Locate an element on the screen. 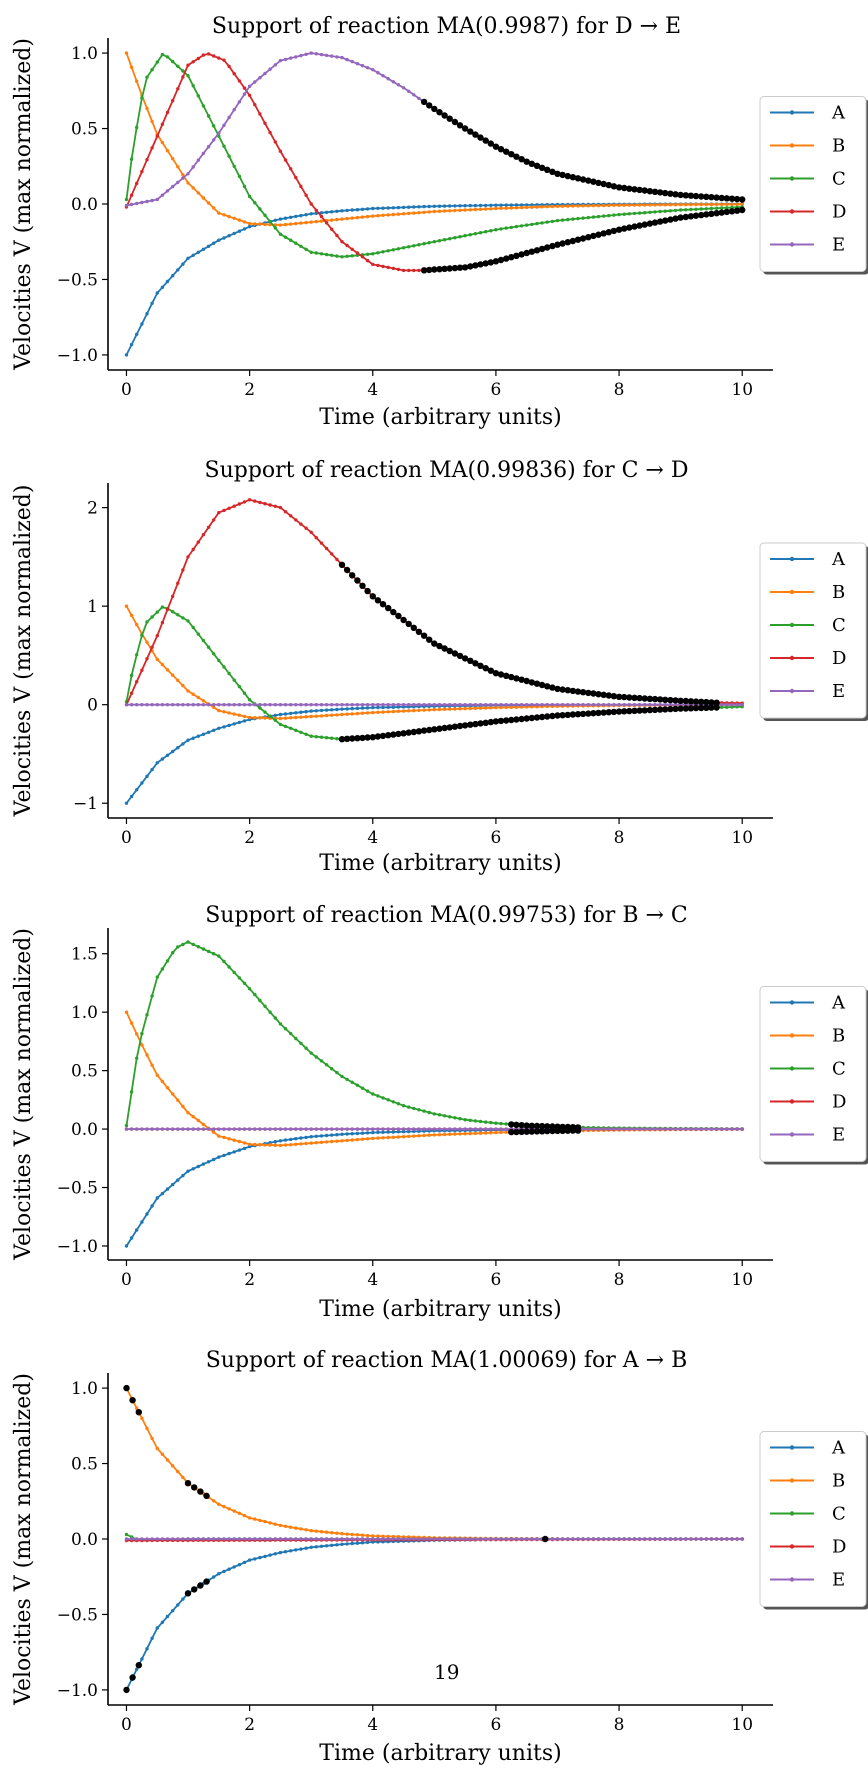 This screenshot has width=868, height=1768. series-markers-B is located at coordinates (434, 1079).